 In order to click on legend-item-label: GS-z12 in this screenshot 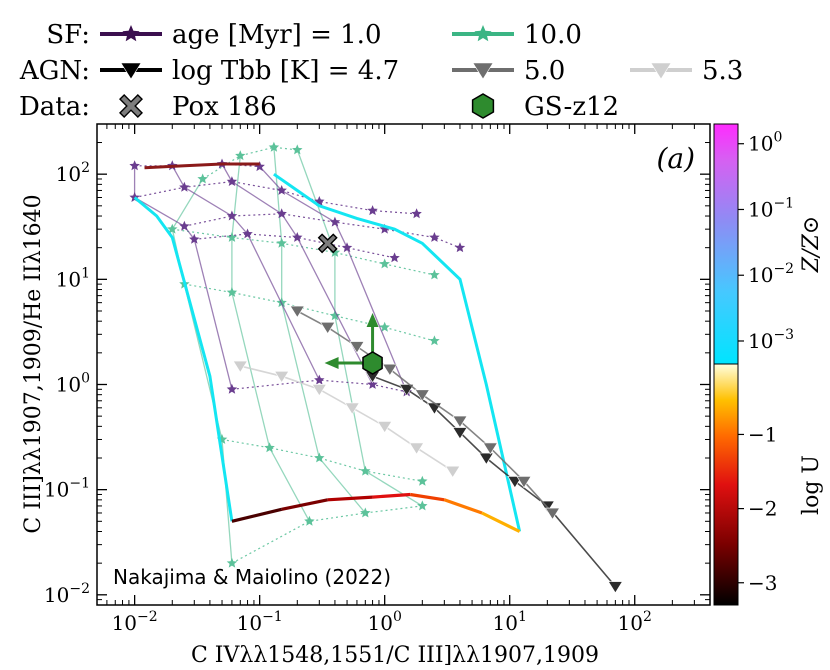, I will do `click(571, 107)`.